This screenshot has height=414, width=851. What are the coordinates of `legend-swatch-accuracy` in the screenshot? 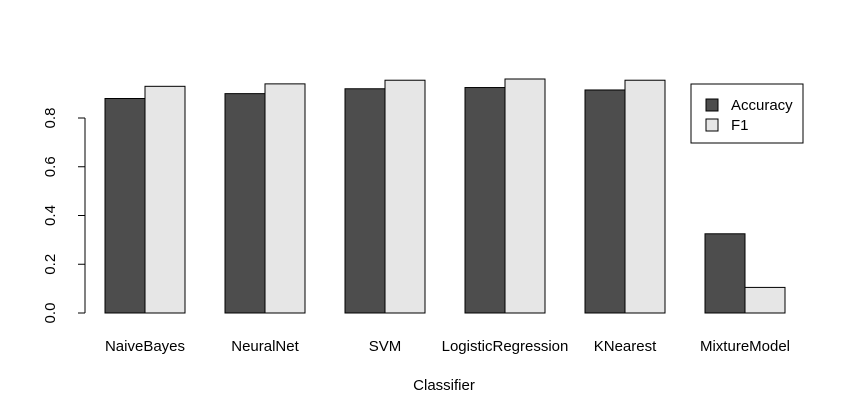 It's located at (712, 105).